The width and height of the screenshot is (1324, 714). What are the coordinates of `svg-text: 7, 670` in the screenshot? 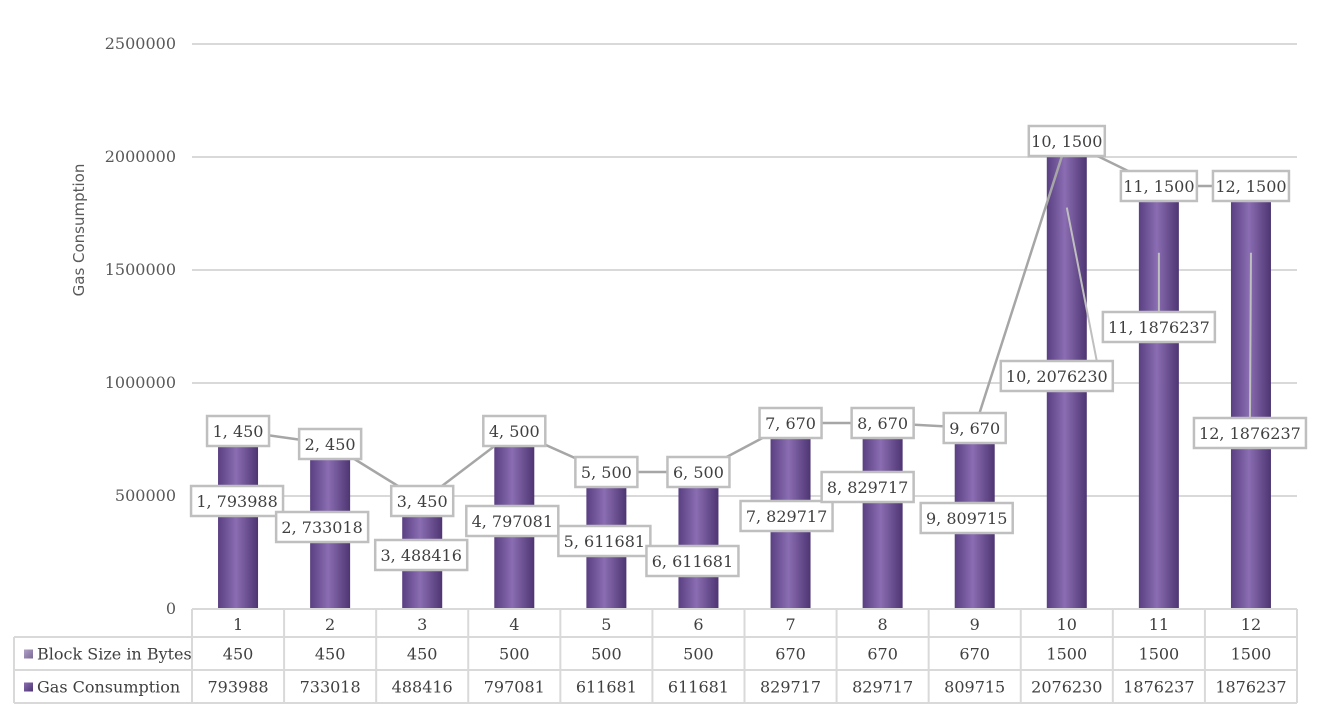 It's located at (790, 423).